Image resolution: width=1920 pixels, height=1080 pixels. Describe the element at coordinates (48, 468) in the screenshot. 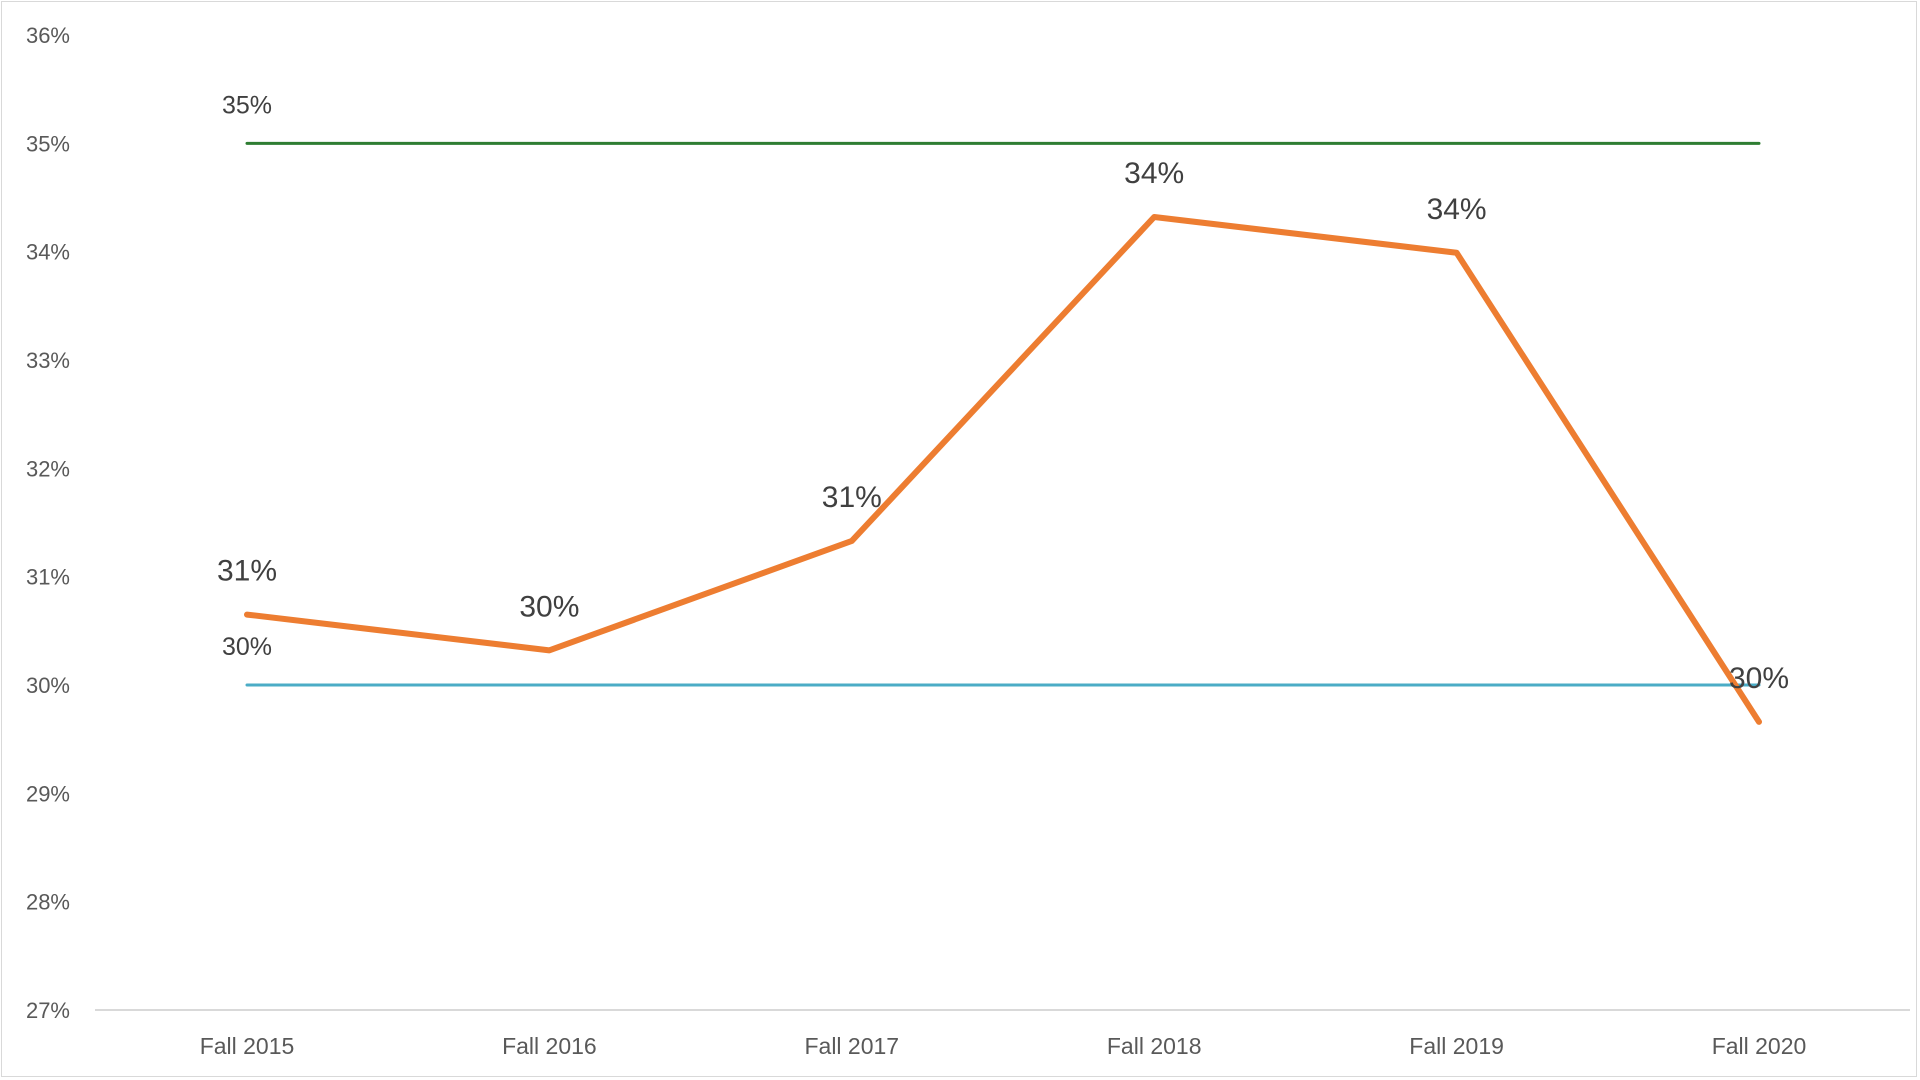

I see `y-tick-label: 32%` at that location.